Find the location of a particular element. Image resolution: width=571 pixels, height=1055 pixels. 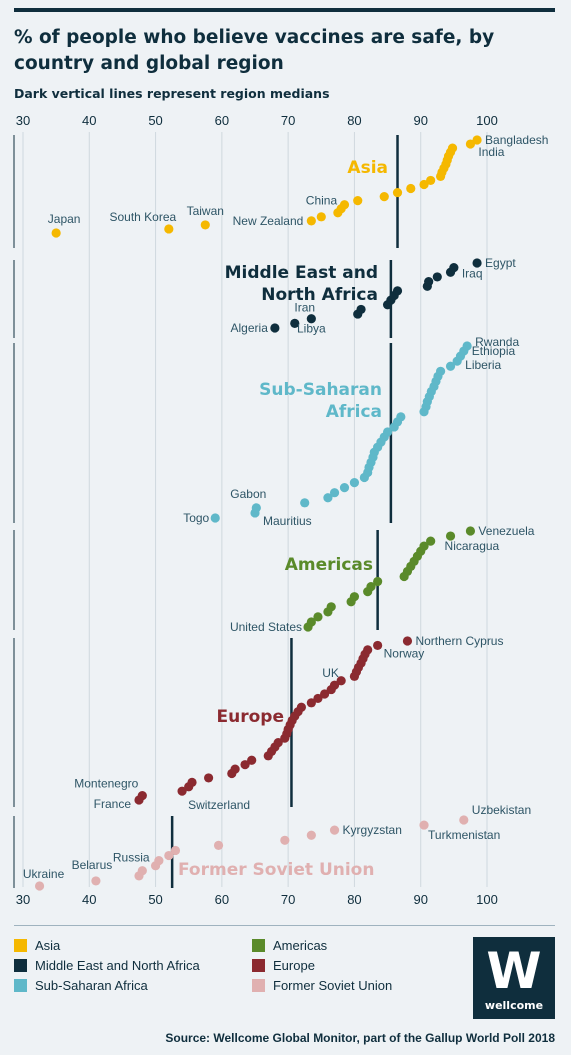

legend-item-asia: Asia is located at coordinates (37, 945).